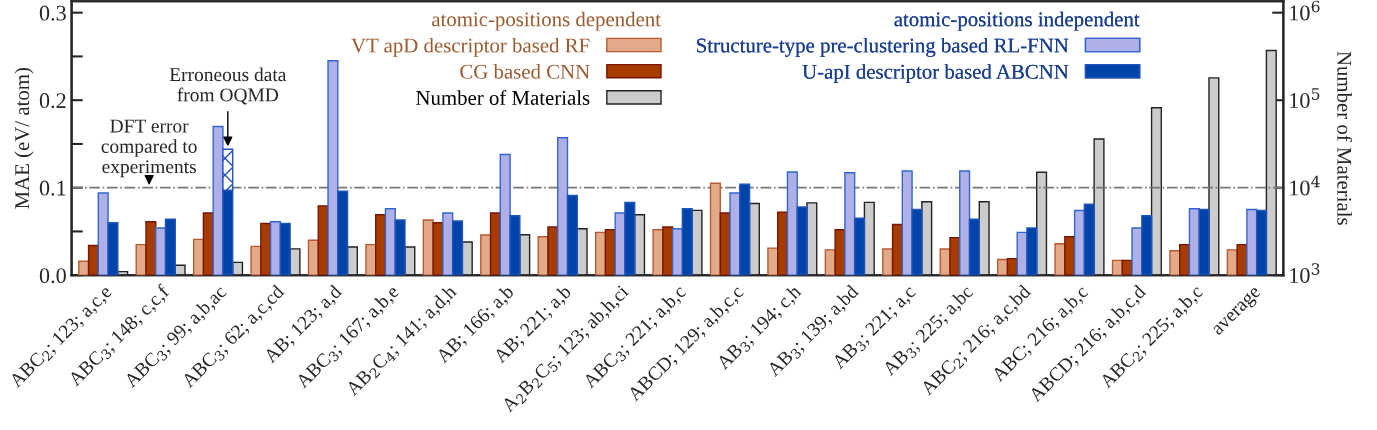 The width and height of the screenshot is (1377, 430). Describe the element at coordinates (228, 86) in the screenshot. I see `annotation: Erroneous data from OQMD` at that location.